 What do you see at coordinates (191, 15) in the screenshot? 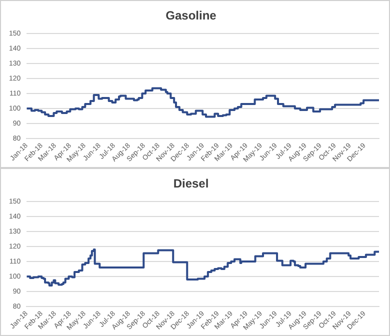
I see `chart-title: Gasoline` at bounding box center [191, 15].